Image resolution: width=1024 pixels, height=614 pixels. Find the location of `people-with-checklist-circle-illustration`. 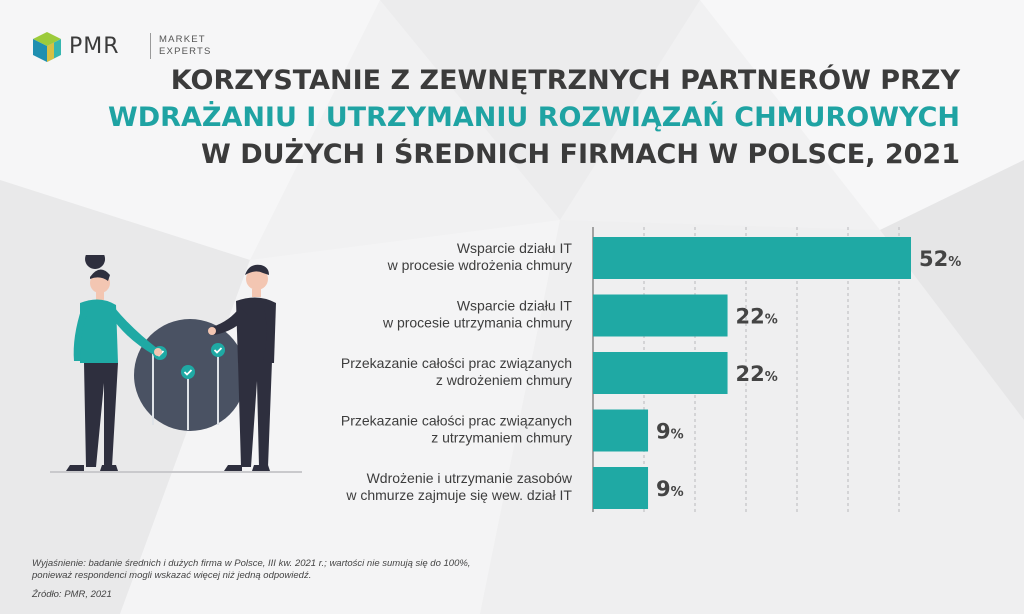

people-with-checklist-circle-illustration is located at coordinates (176, 364).